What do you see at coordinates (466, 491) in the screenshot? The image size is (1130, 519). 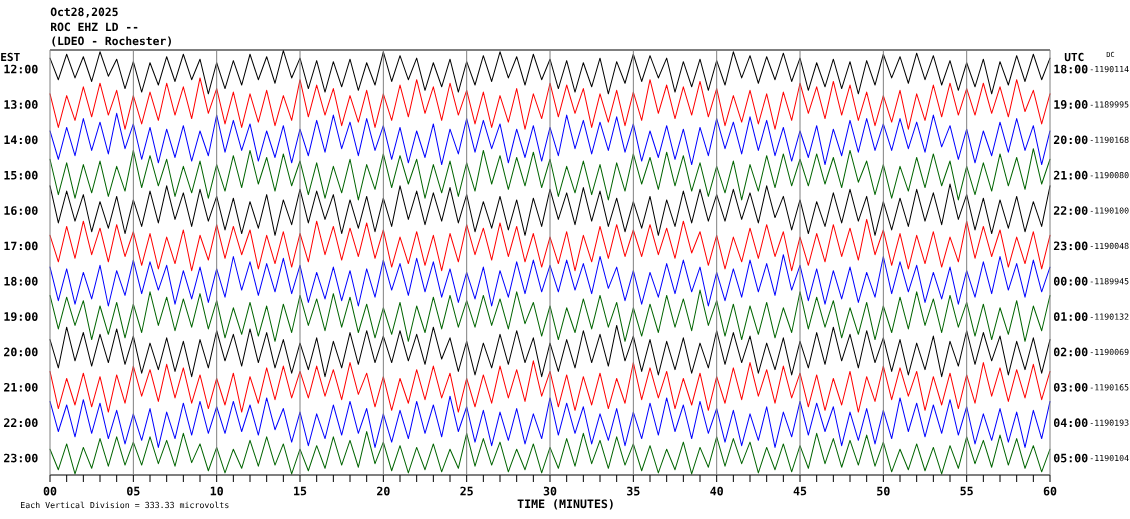 I see `x-tick-label: 25` at bounding box center [466, 491].